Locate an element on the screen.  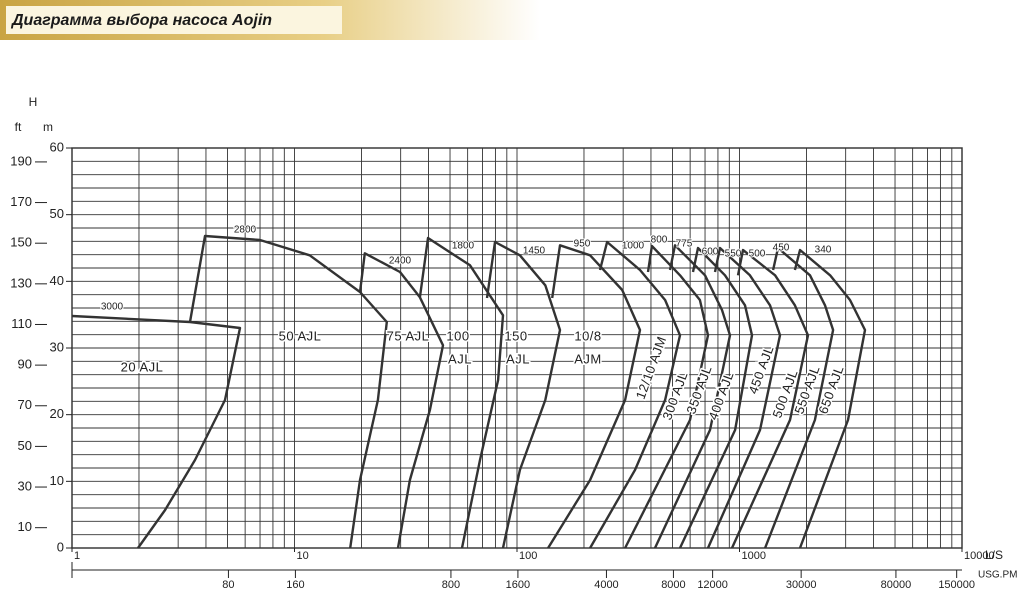
x-unit: L/S is located at coordinates (994, 555).